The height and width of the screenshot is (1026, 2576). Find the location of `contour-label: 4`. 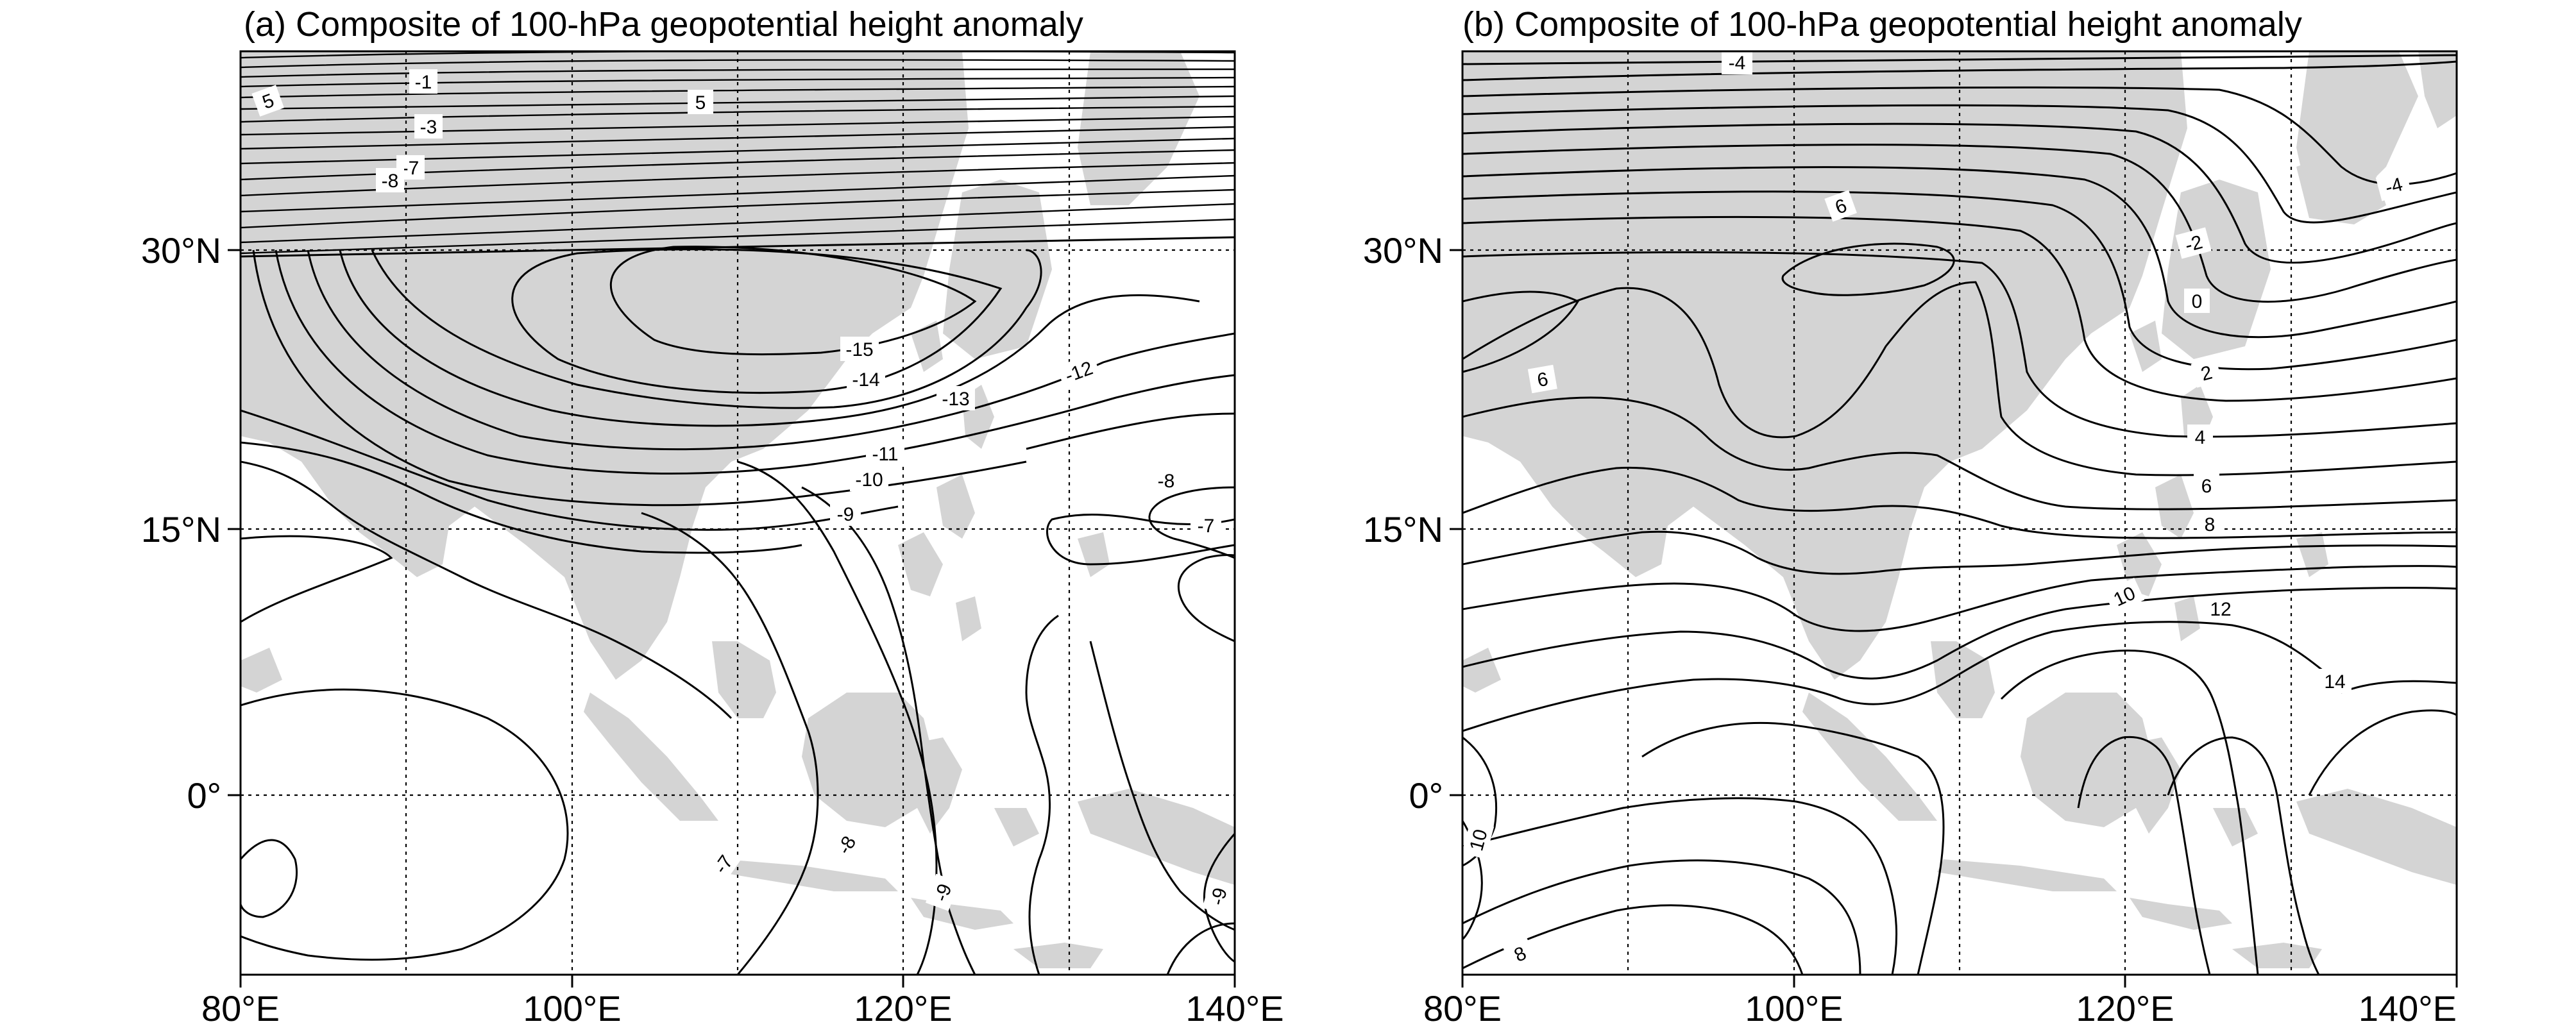

contour-label: 4 is located at coordinates (2200, 437).